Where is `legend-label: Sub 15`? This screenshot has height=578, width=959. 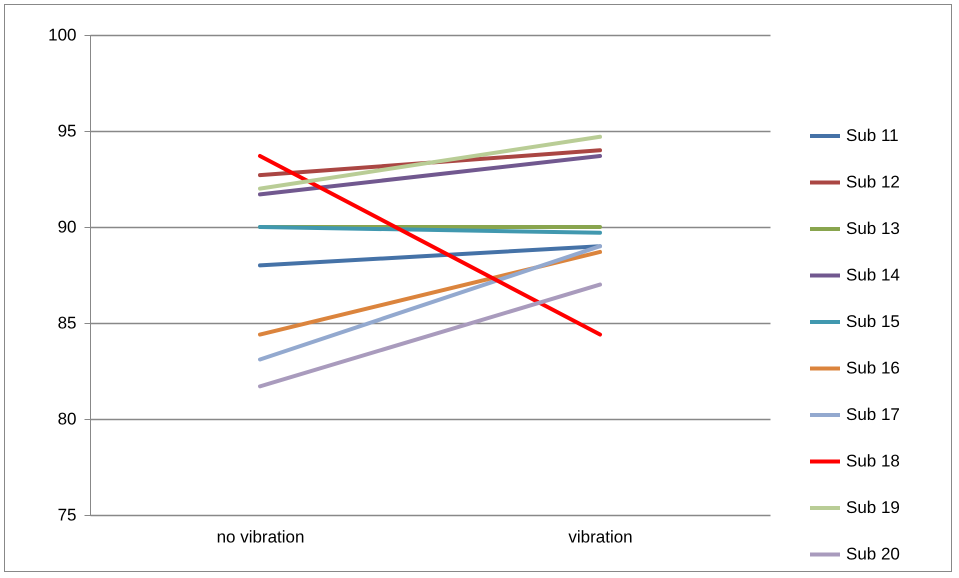 legend-label: Sub 15 is located at coordinates (873, 321).